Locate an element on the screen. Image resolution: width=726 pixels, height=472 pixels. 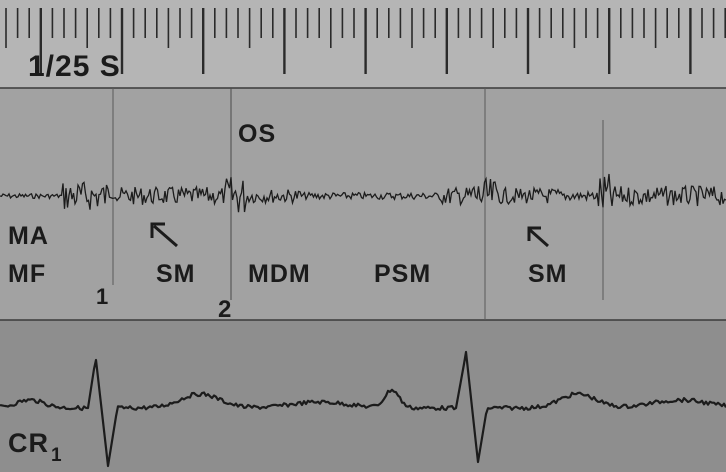
label-sm-second: SM is located at coordinates (548, 274).